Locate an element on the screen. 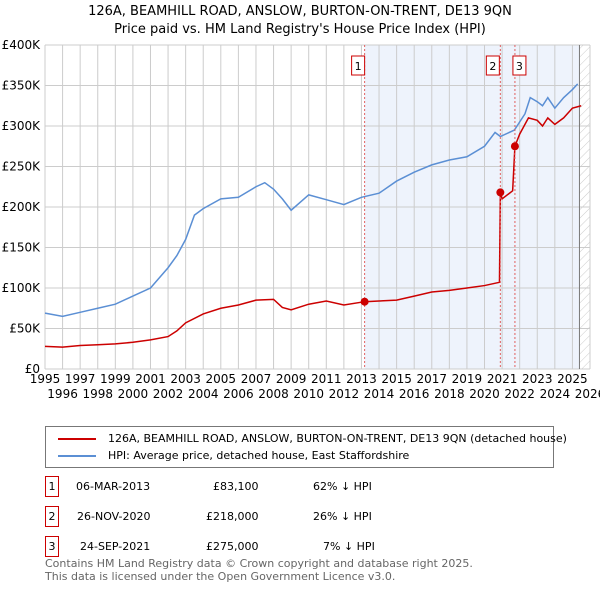 This screenshot has width=600, height=590. y-tick-label: £50K is located at coordinates (25, 329).